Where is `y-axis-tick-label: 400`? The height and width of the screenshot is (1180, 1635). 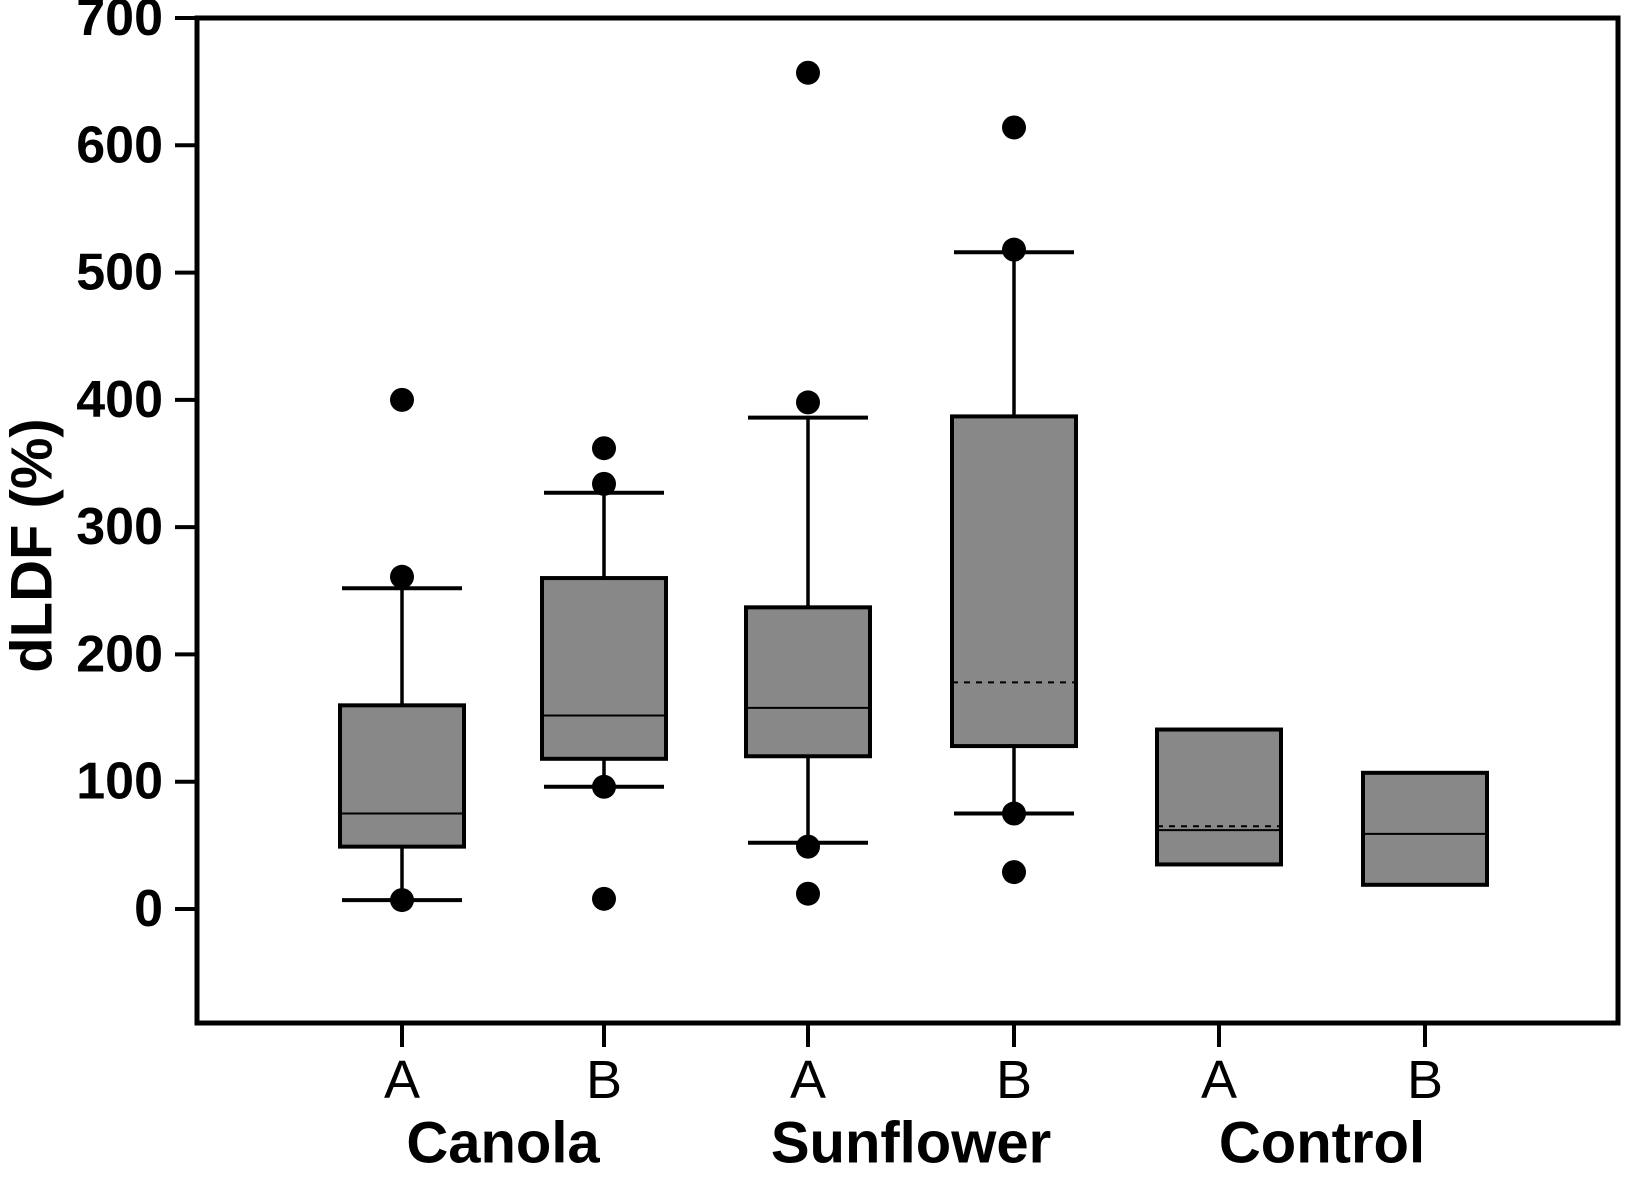
y-axis-tick-label: 400 is located at coordinates (119, 400).